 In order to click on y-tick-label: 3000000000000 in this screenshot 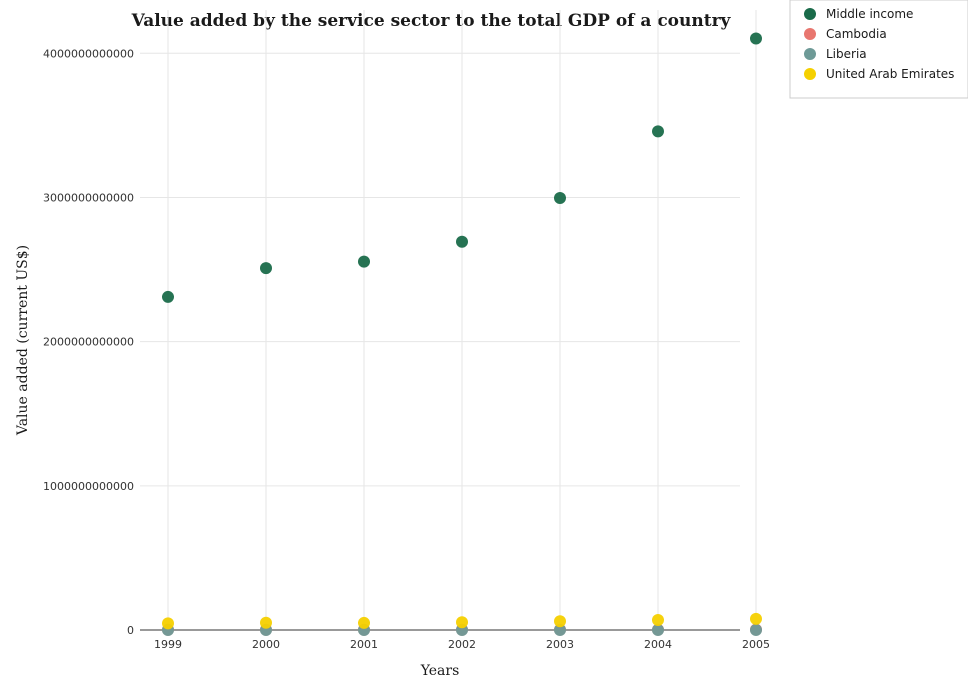, I will do `click(88, 197)`.